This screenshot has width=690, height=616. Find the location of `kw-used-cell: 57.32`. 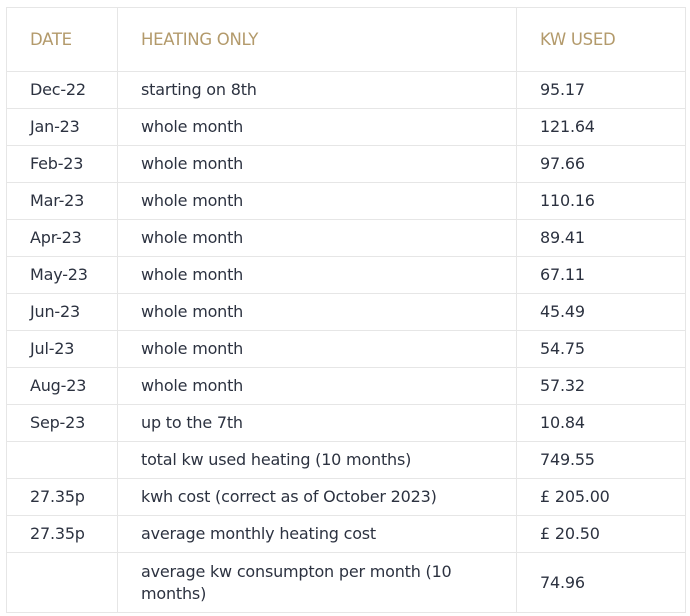

kw-used-cell: 57.32 is located at coordinates (601, 386).